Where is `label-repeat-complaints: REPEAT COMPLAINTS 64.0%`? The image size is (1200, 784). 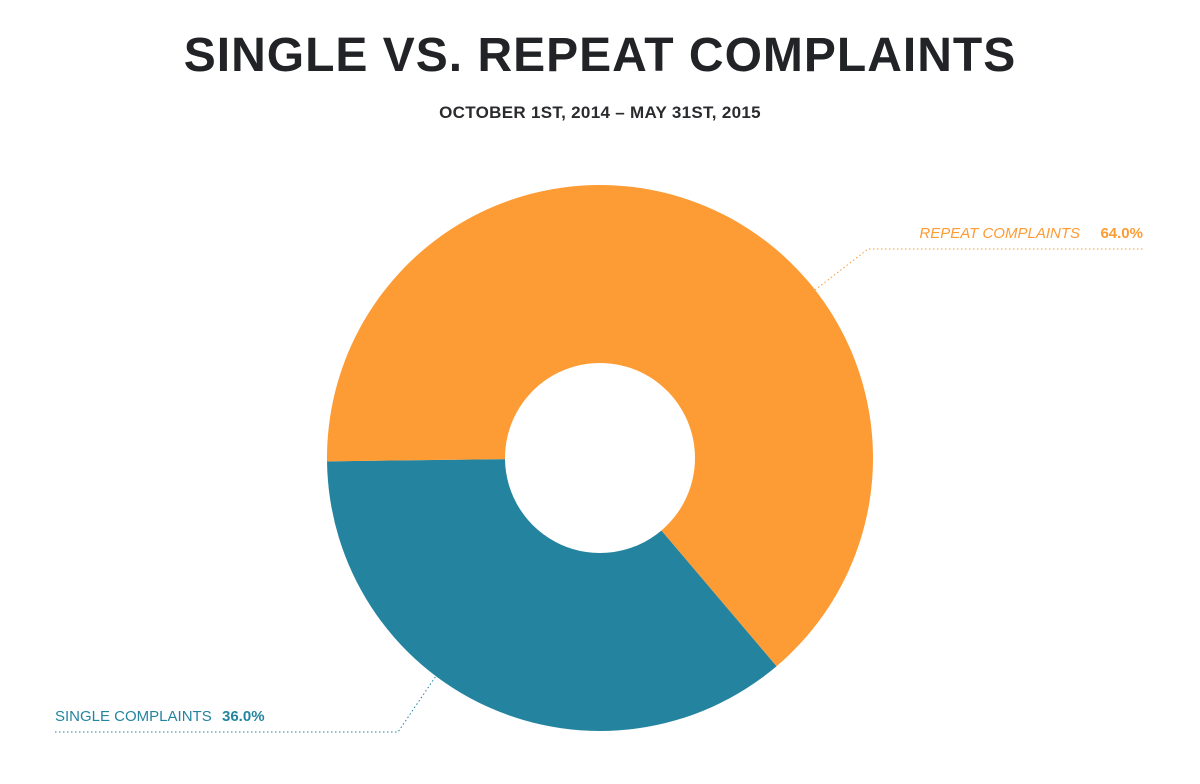 label-repeat-complaints: REPEAT COMPLAINTS 64.0% is located at coordinates (978, 258).